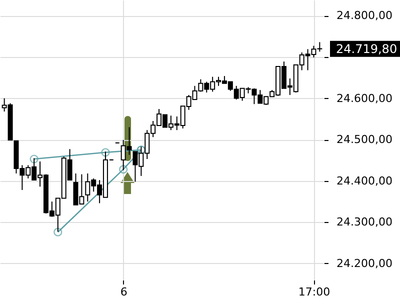  Describe the element at coordinates (364, 15) in the screenshot. I see `y-tick-label: 24.800,00` at that location.